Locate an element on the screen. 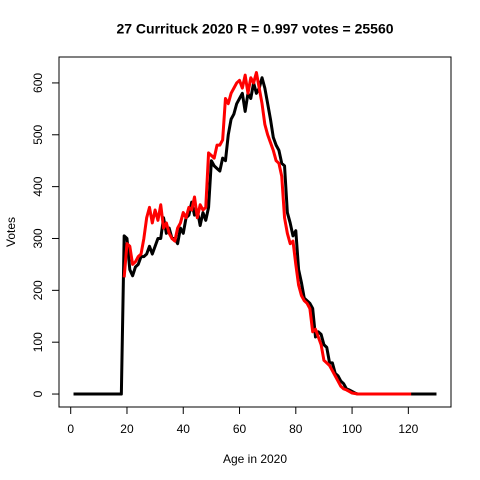 The height and width of the screenshot is (480, 480). x-tick-label: 40 is located at coordinates (184, 429).